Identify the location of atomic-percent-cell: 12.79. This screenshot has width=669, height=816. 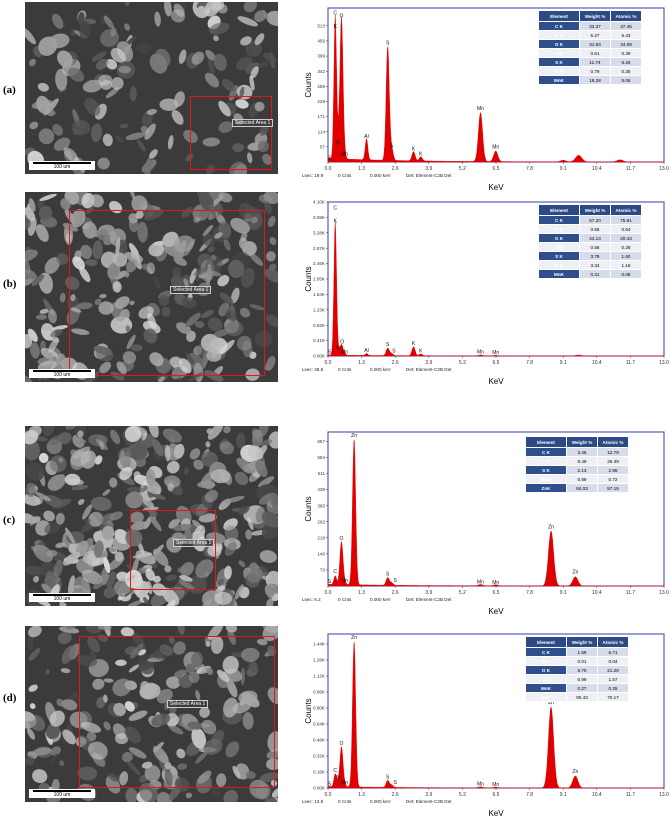
(613, 452).